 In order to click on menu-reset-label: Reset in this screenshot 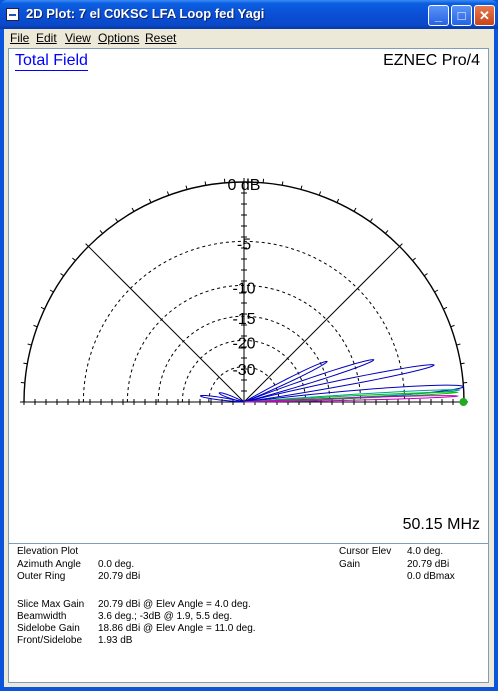, I will do `click(161, 38)`.